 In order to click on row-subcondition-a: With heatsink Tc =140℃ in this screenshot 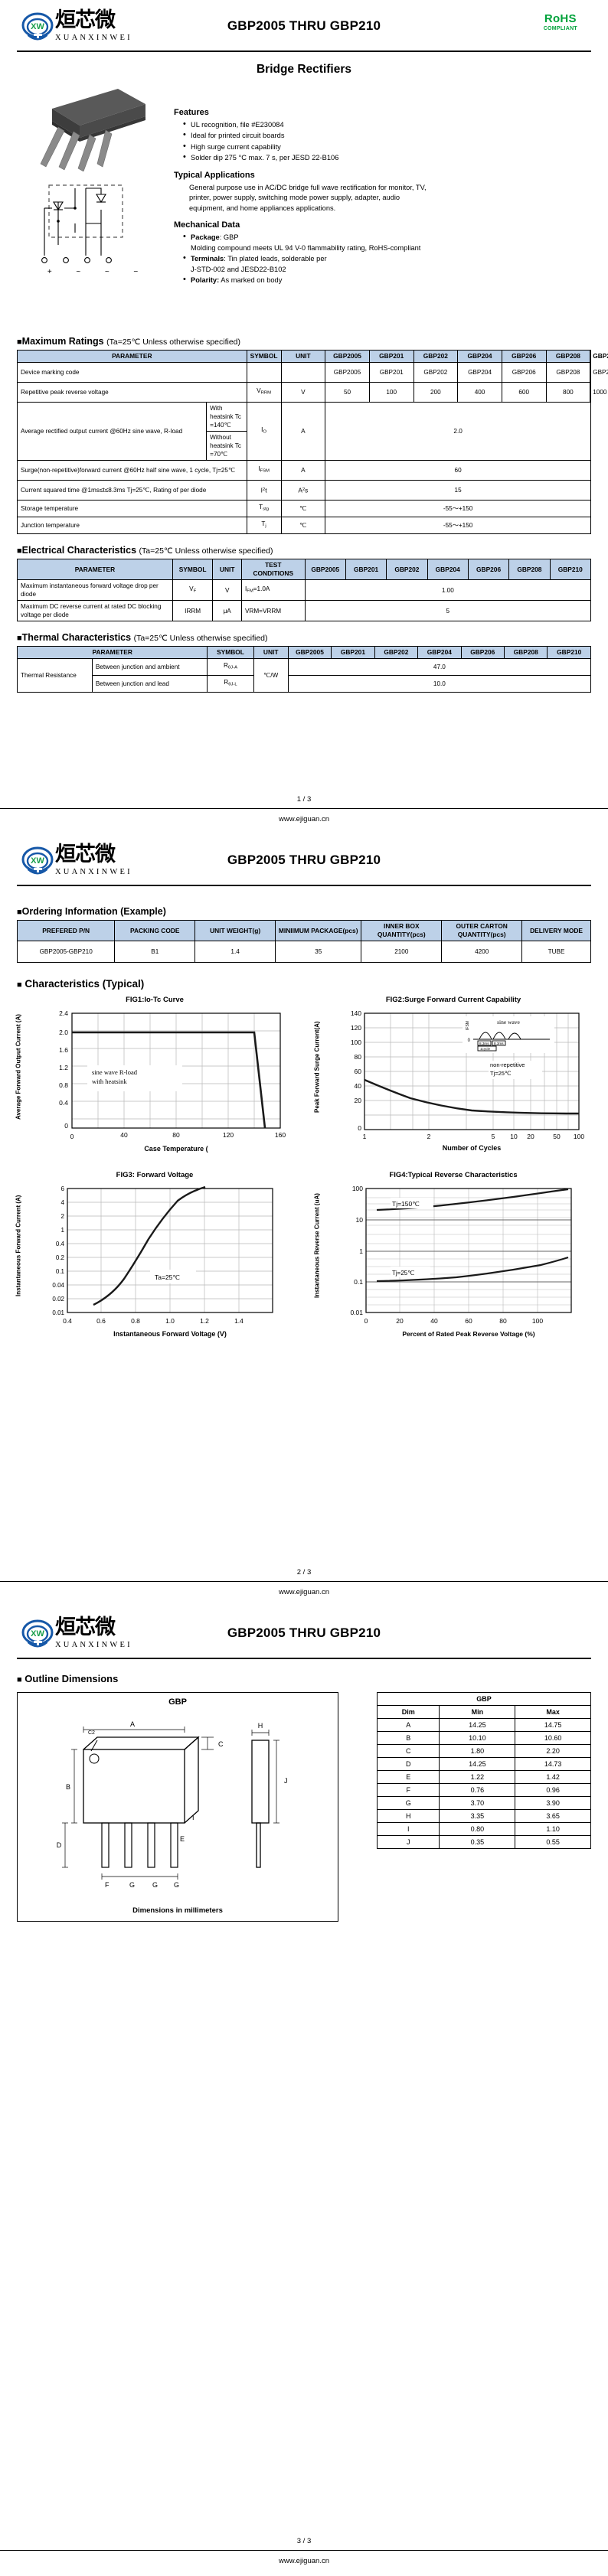, I will do `click(227, 417)`.